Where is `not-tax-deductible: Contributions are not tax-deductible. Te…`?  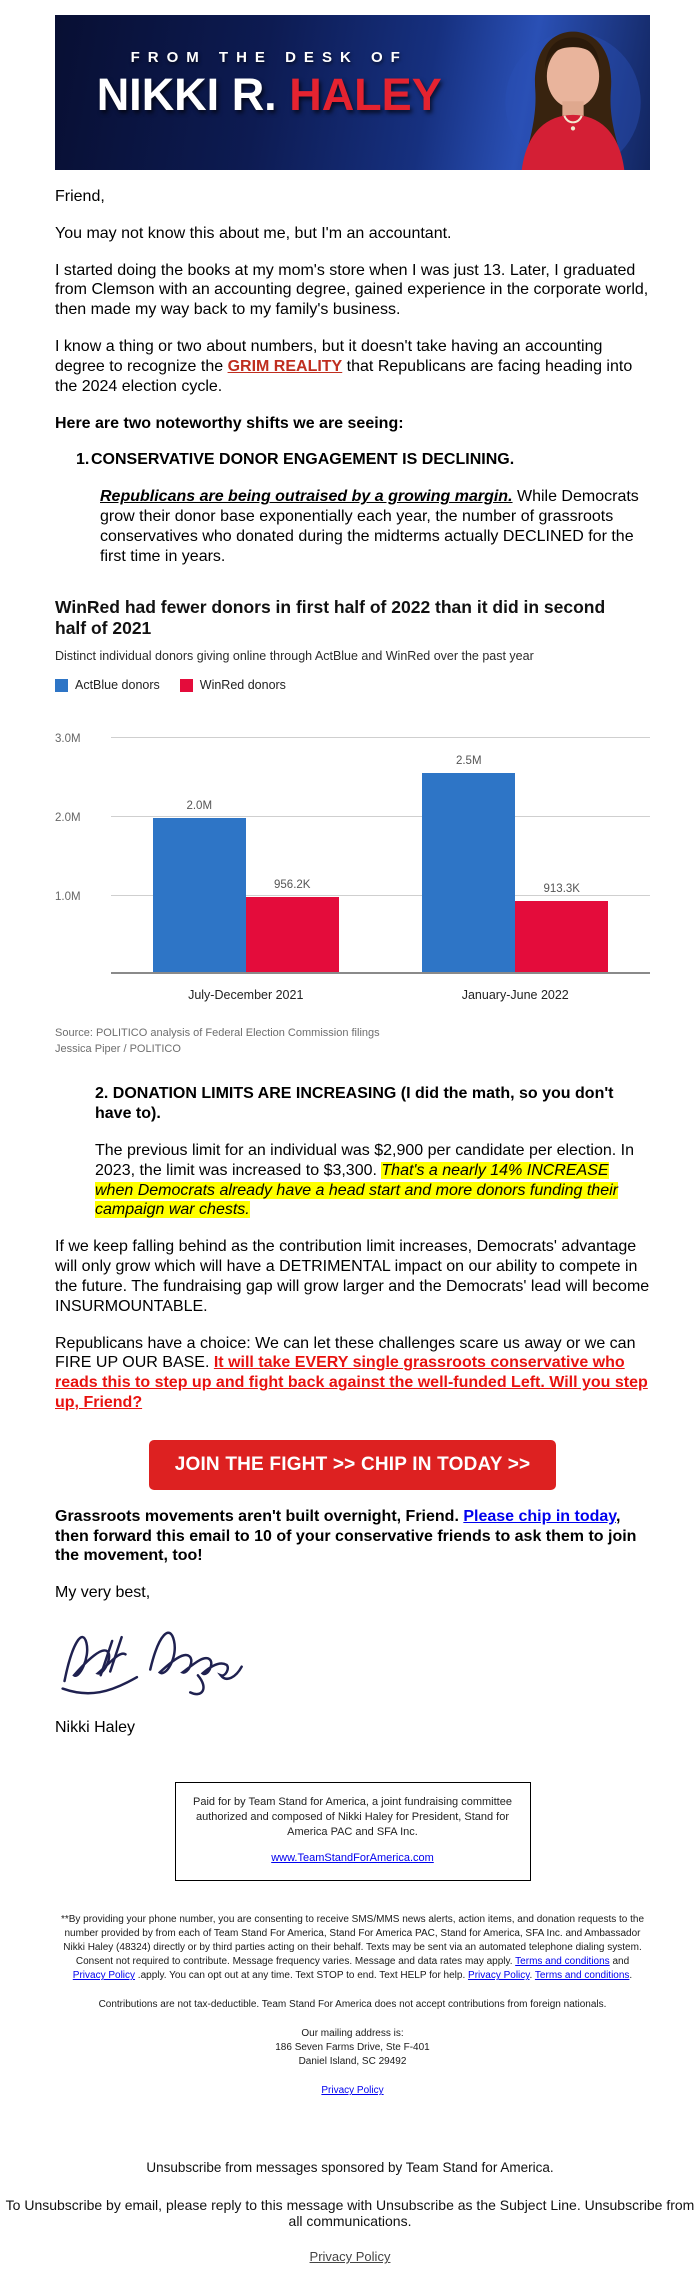
not-tax-deductible: Contributions are not tax-deductible. Te… is located at coordinates (352, 2005).